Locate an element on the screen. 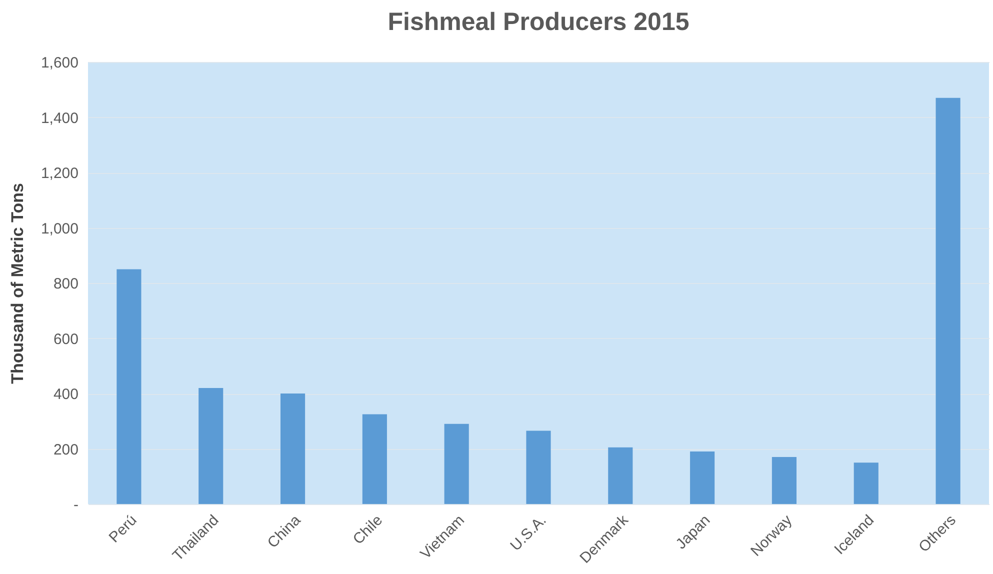 This screenshot has width=993, height=574. y-tick-label: 1,200 is located at coordinates (59, 173).